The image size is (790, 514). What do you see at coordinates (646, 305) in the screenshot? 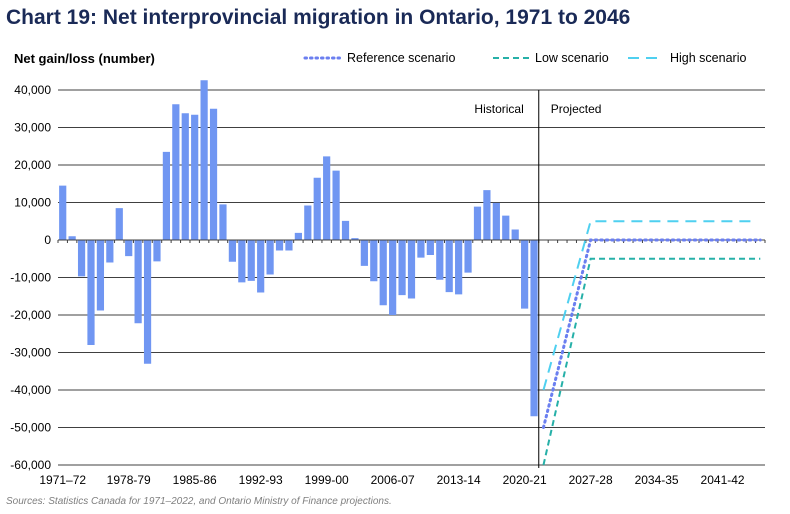
I see `series-line-high-scenario` at bounding box center [646, 305].